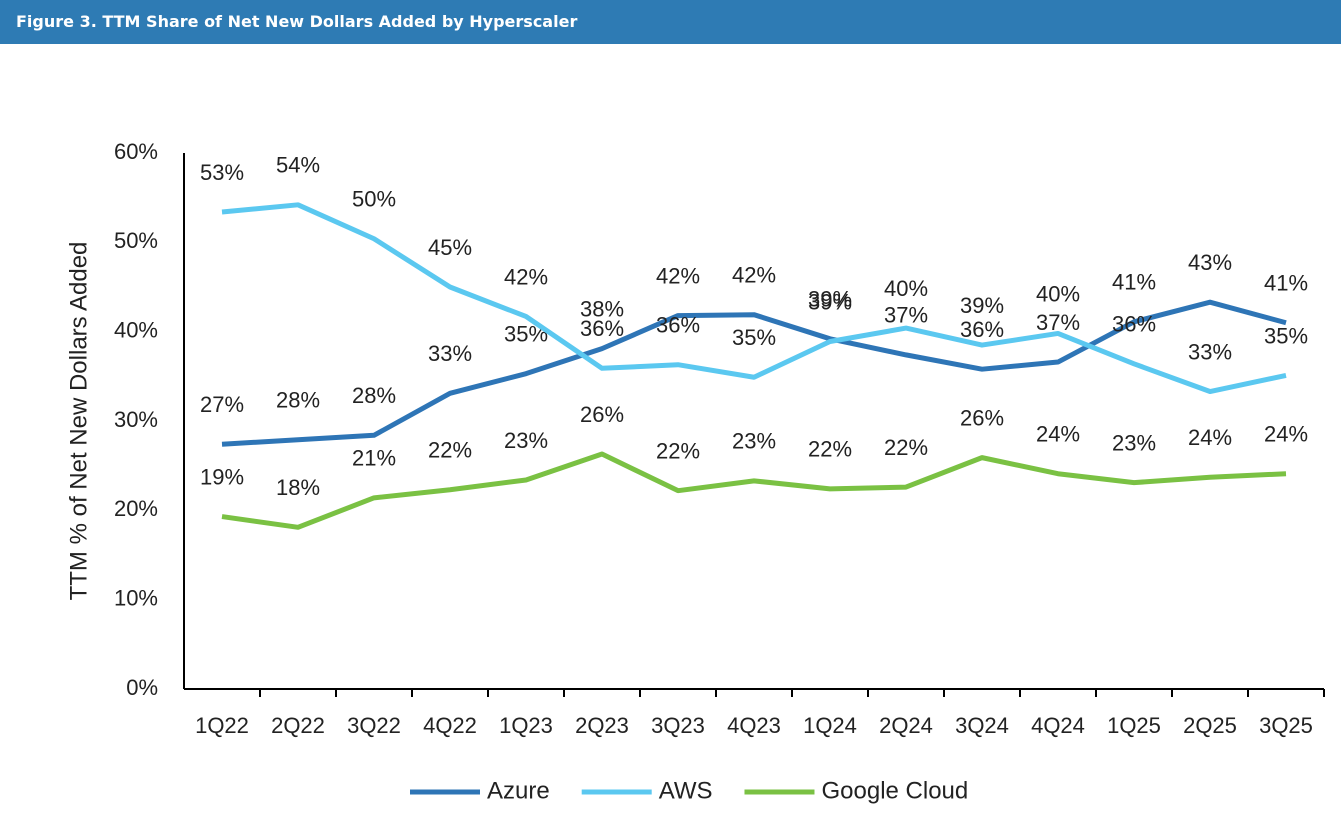 The width and height of the screenshot is (1341, 819). What do you see at coordinates (1286, 725) in the screenshot?
I see `x-tick-label: 3Q25` at bounding box center [1286, 725].